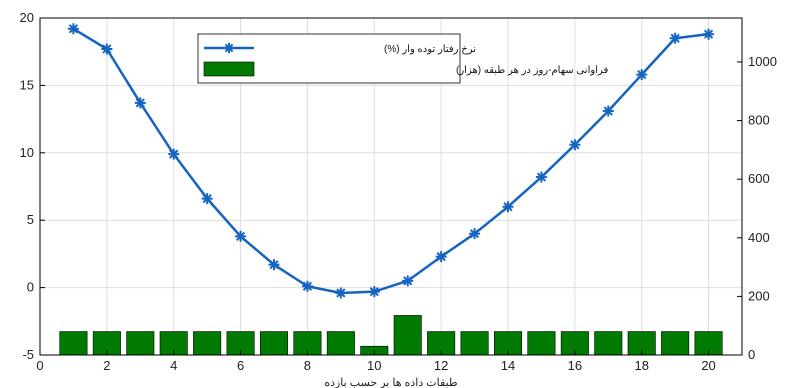 Image resolution: width=789 pixels, height=388 pixels. Describe the element at coordinates (391, 335) in the screenshot. I see `bar-series` at that location.